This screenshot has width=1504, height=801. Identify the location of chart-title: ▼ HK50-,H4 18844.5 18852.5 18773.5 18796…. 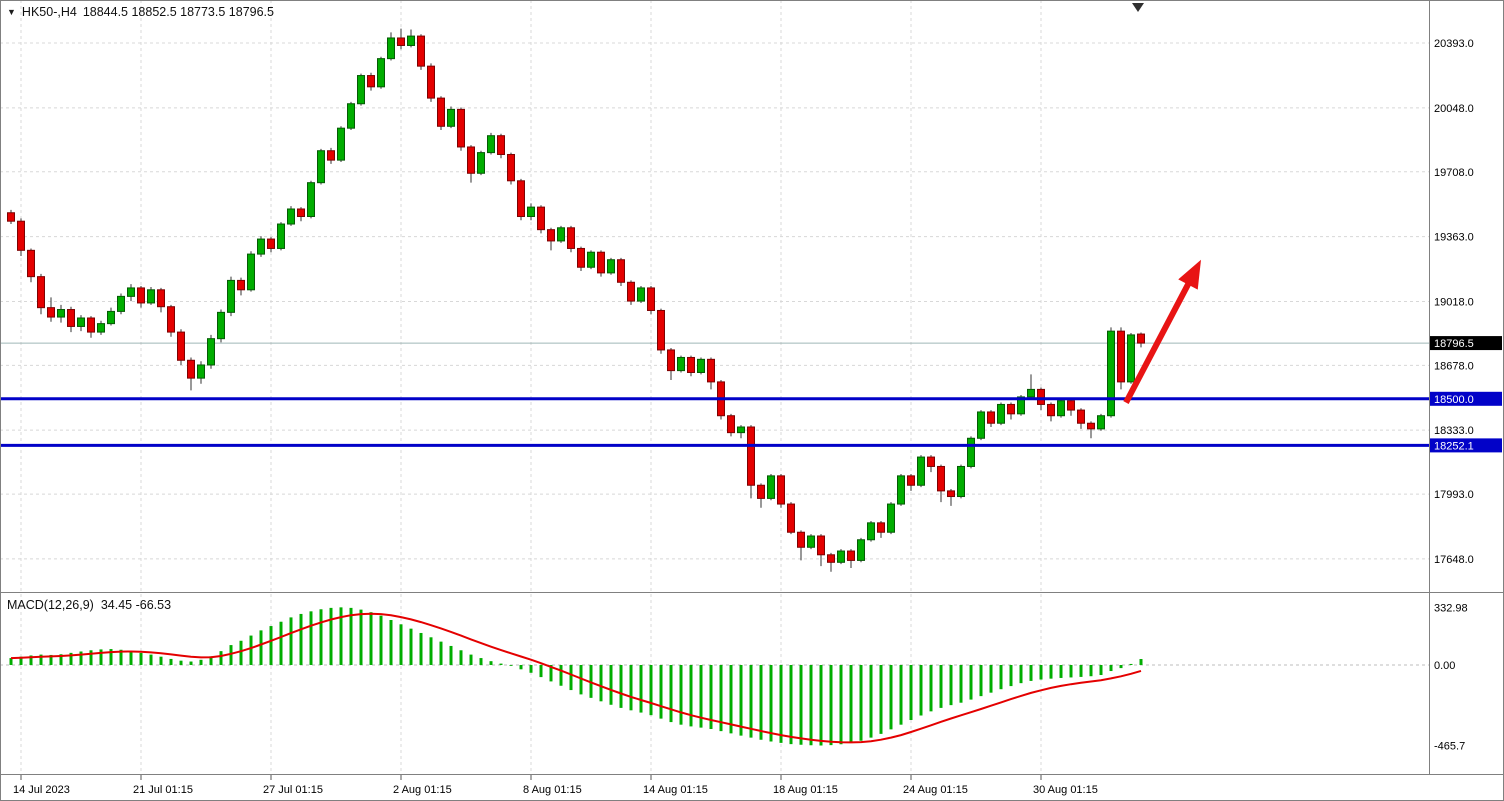
(140, 12).